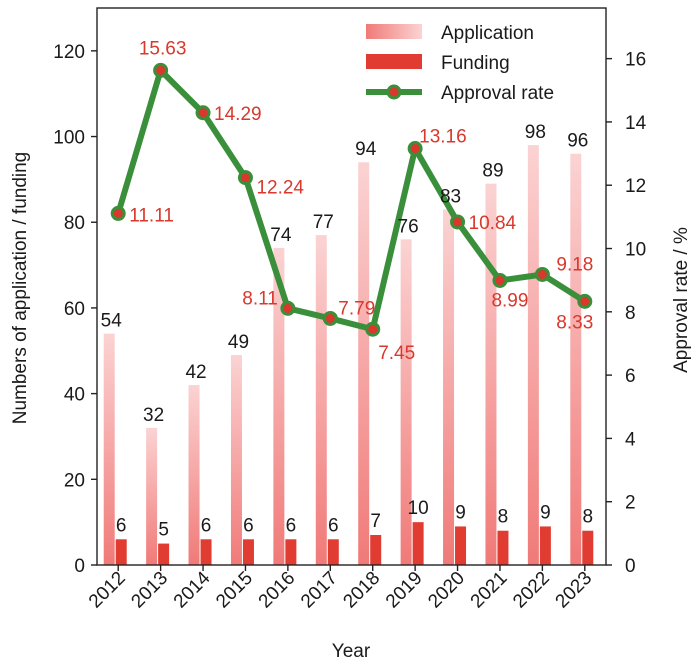 The width and height of the screenshot is (700, 665). Describe the element at coordinates (375, 521) in the screenshot. I see `funding-value-label-2018: 7` at that location.